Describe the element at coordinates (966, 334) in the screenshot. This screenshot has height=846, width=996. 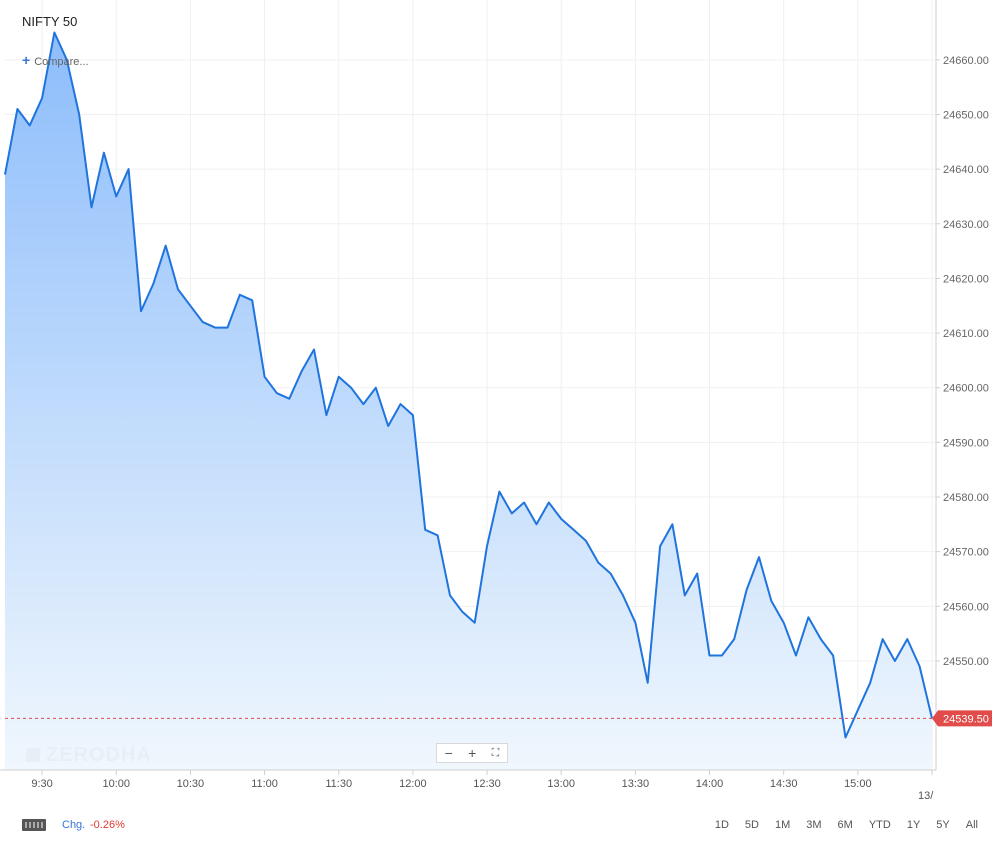
I see `y-tick-label: 24610.00` at that location.